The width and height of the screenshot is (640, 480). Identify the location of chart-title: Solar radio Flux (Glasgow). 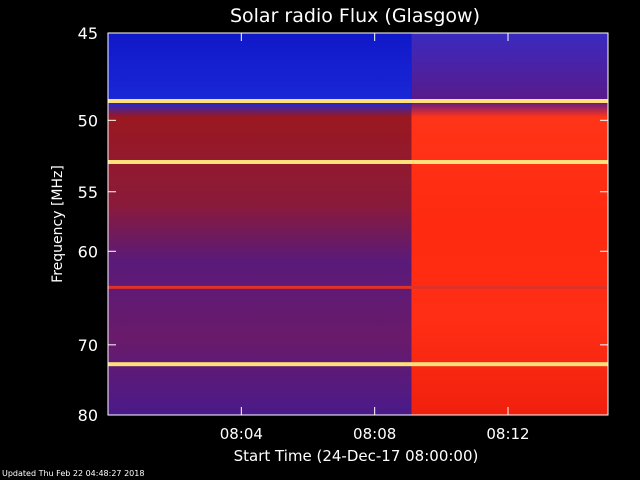
(355, 16).